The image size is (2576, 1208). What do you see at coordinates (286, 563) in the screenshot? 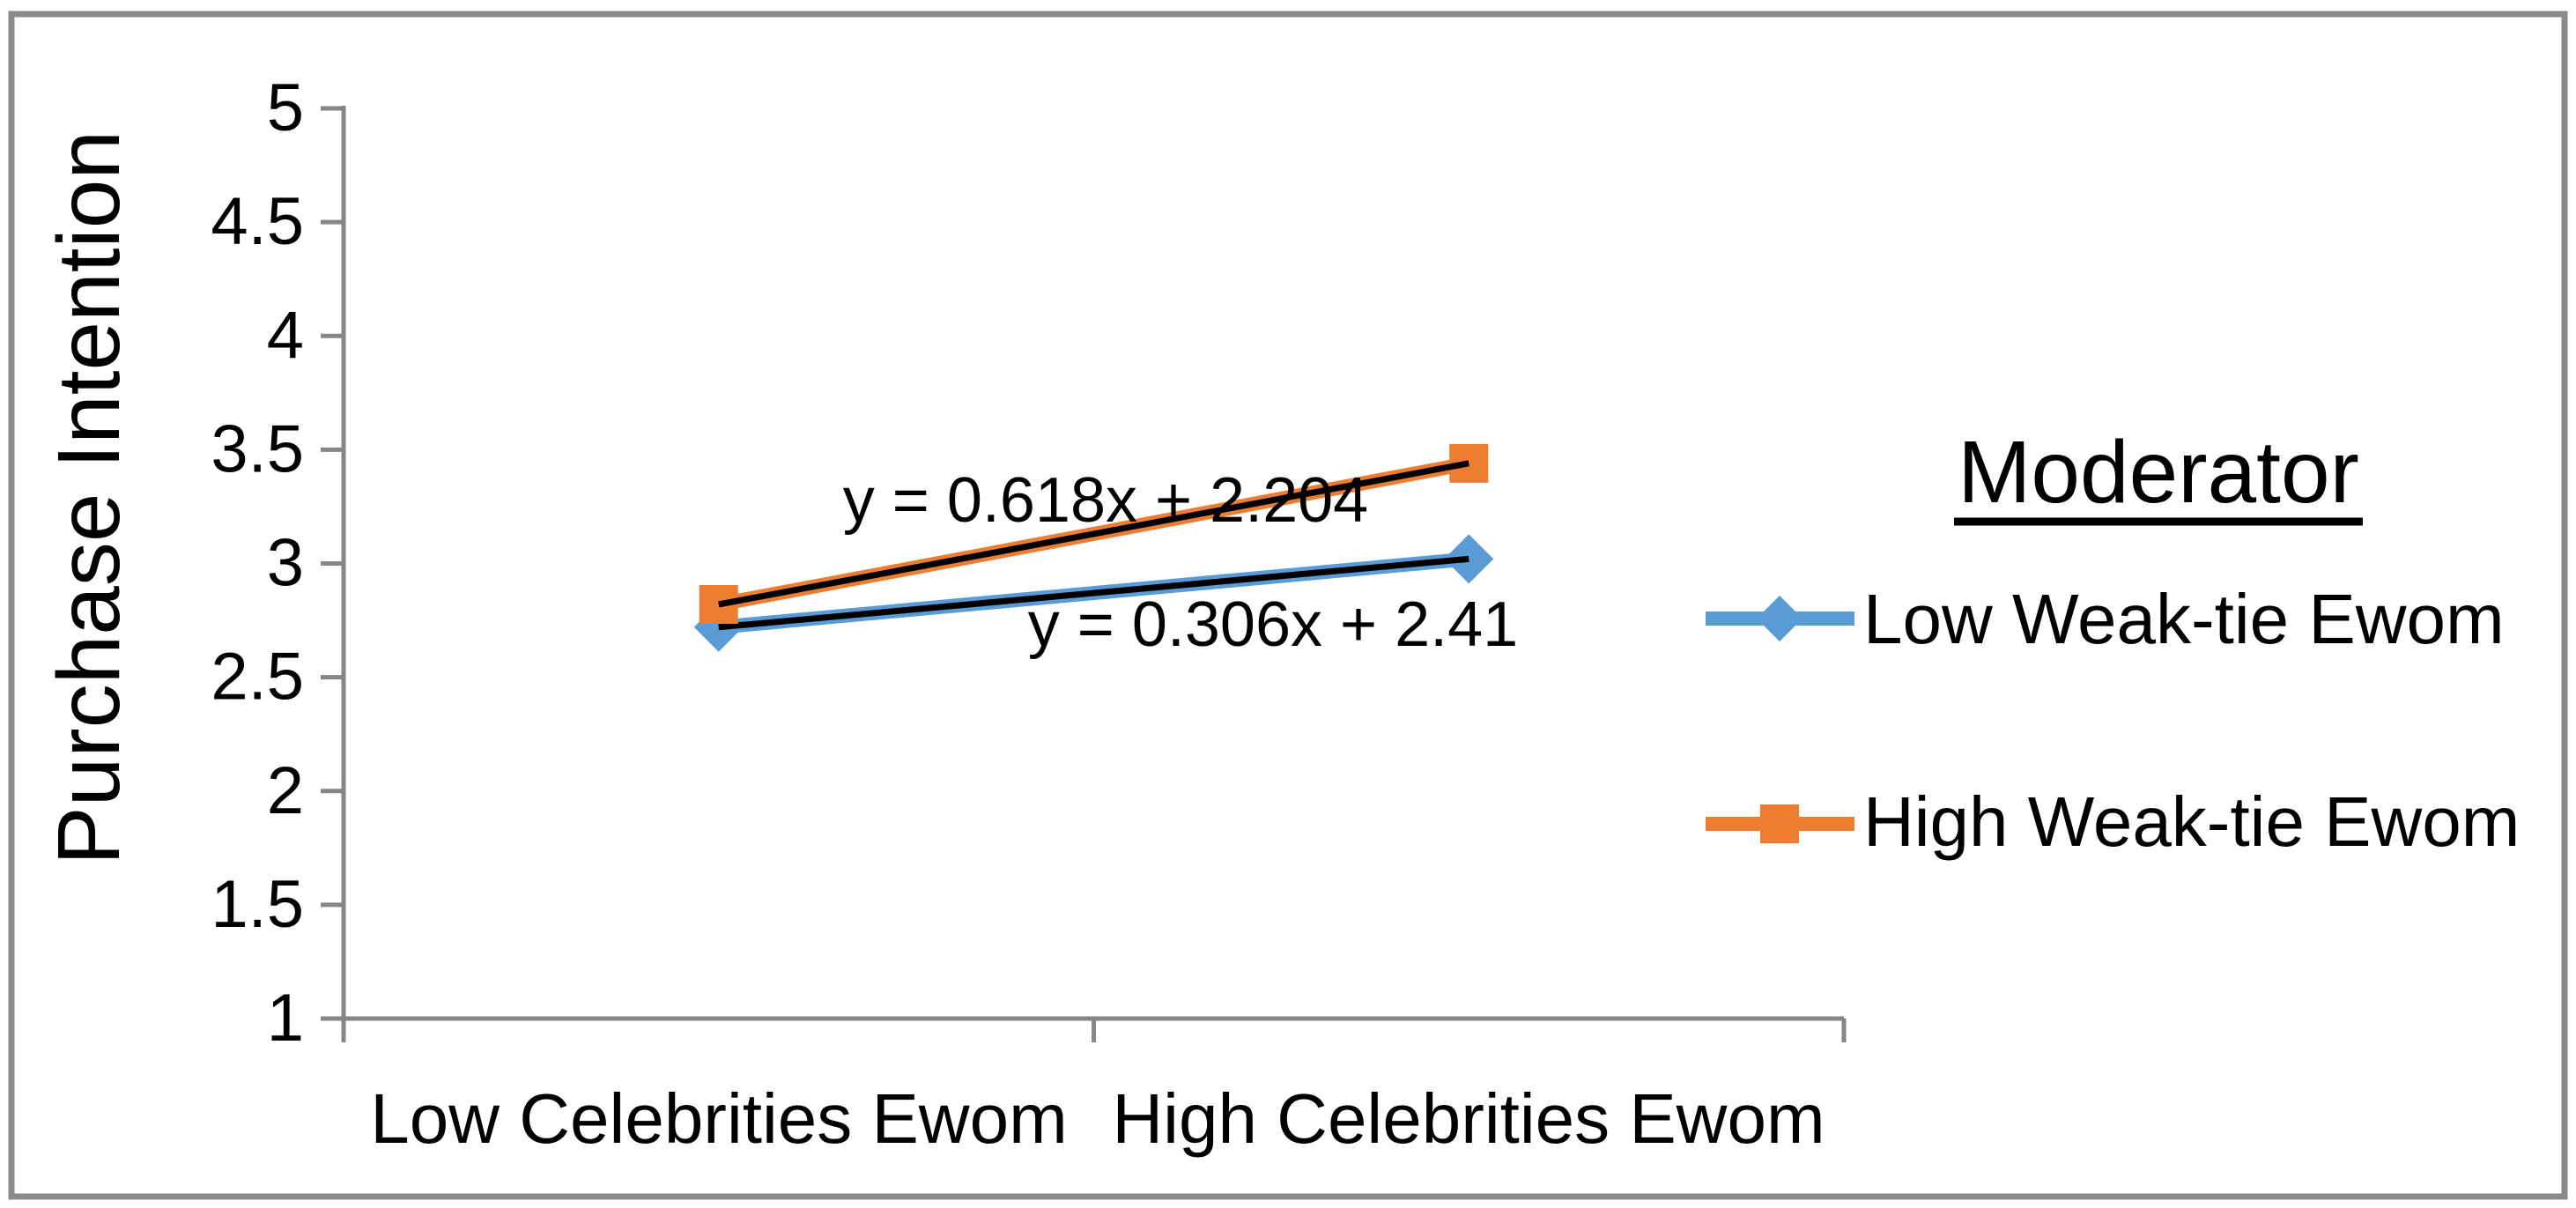
I see `y-tick-label: 3` at bounding box center [286, 563].